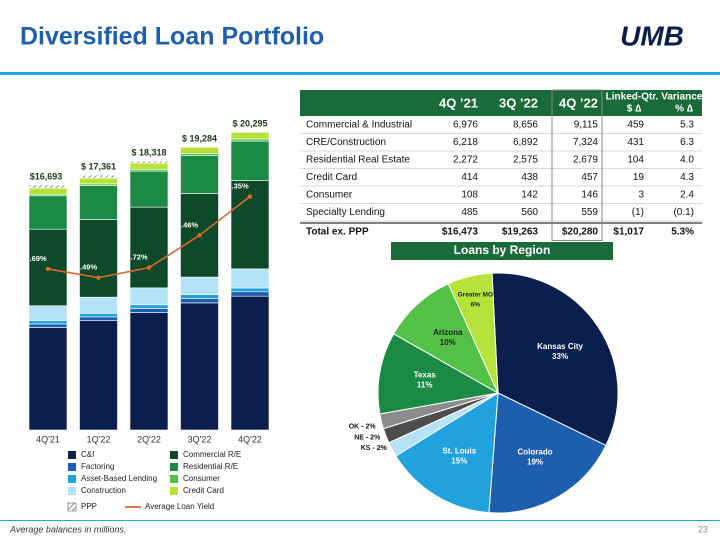  What do you see at coordinates (460, 231) in the screenshot?
I see `cell: $16,473` at bounding box center [460, 231].